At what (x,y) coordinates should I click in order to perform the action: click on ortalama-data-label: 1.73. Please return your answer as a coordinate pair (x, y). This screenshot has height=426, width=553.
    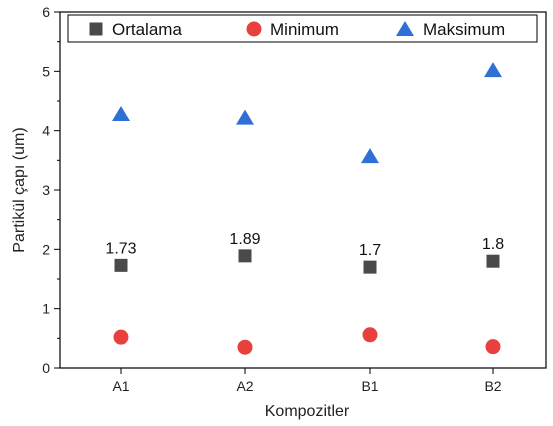
    Looking at the image, I should click on (120, 248).